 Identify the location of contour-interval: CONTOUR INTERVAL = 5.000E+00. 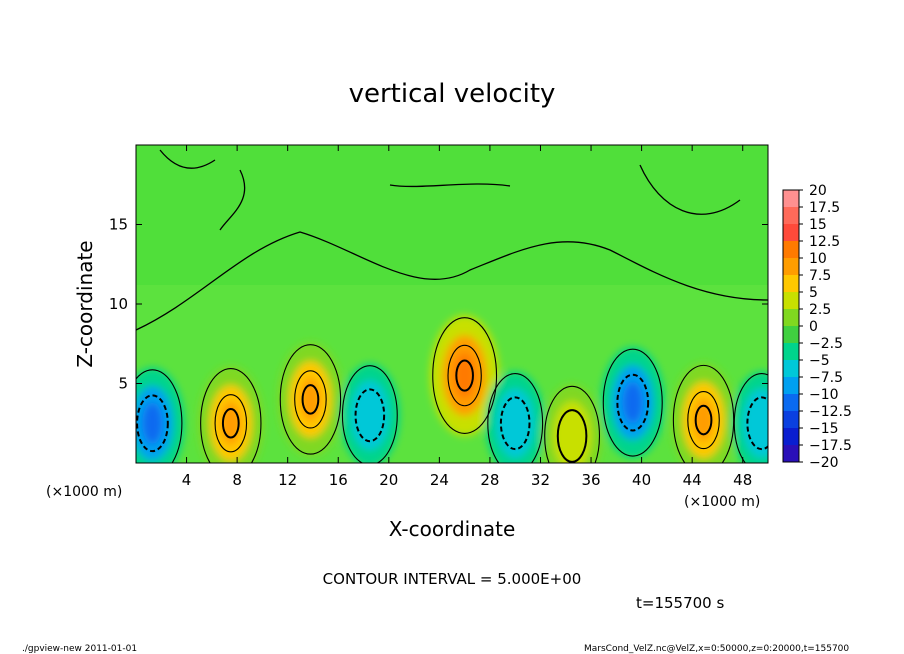
(452, 579).